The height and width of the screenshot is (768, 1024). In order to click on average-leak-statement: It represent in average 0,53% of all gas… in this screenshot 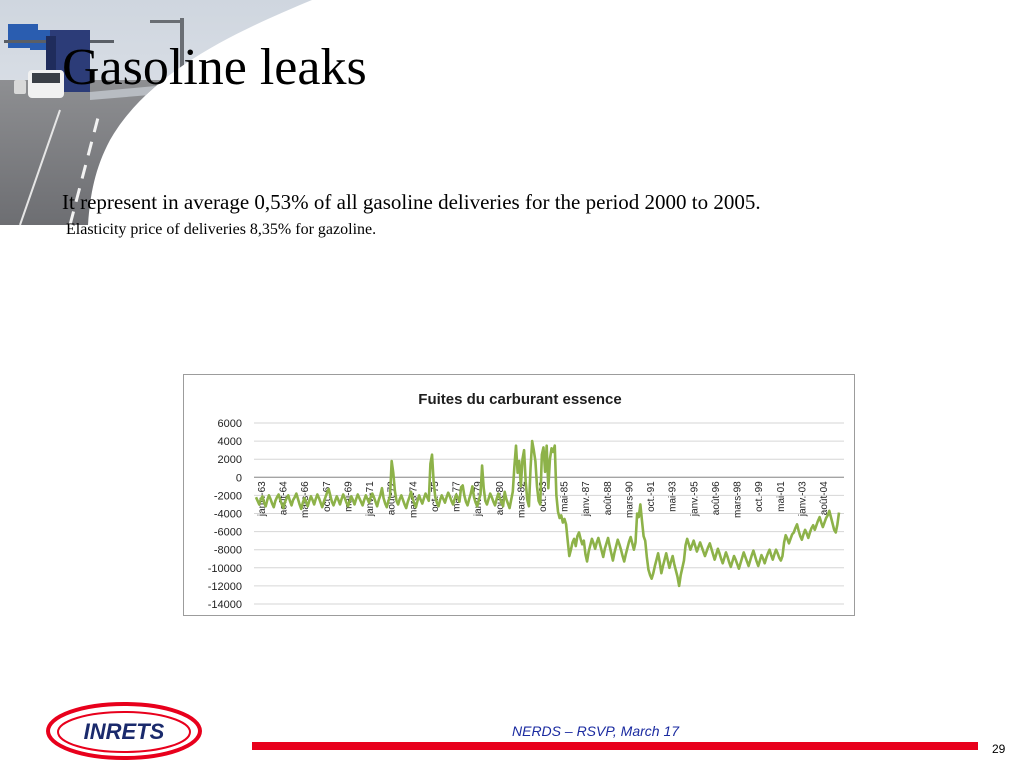, I will do `click(411, 202)`.